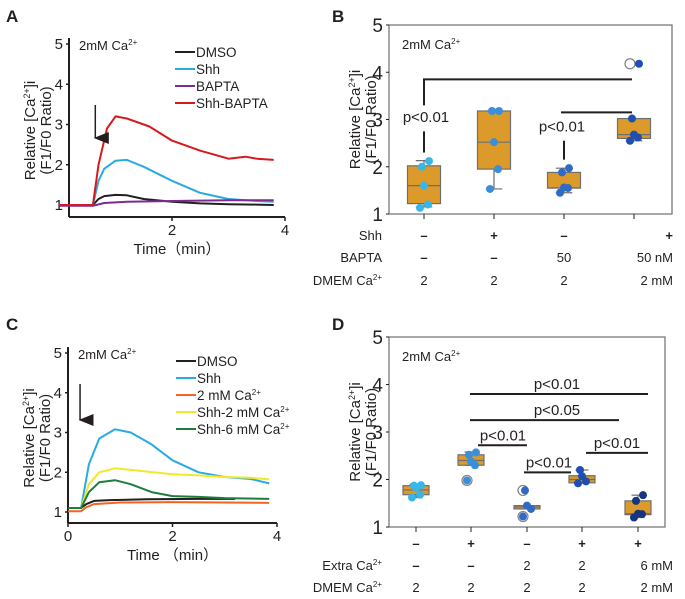 Image resolution: width=685 pixels, height=599 pixels. What do you see at coordinates (172, 555) in the screenshot?
I see `x-axis-label: Time （min）` at bounding box center [172, 555].